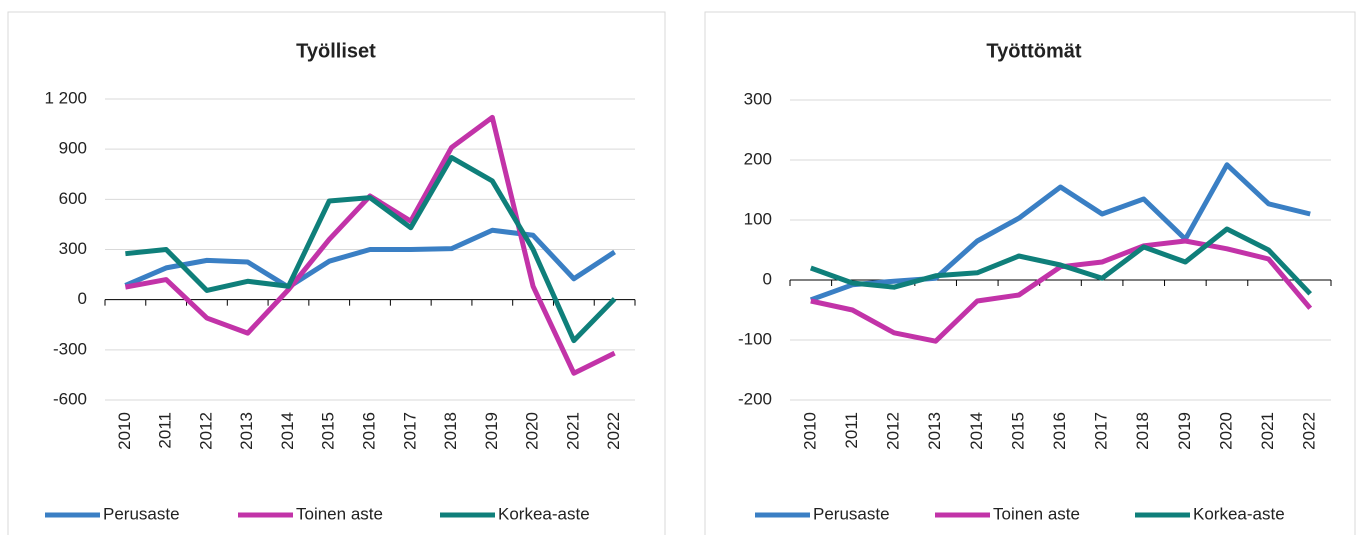  What do you see at coordinates (336, 51) in the screenshot?
I see `chart-title: Työlliset` at bounding box center [336, 51].